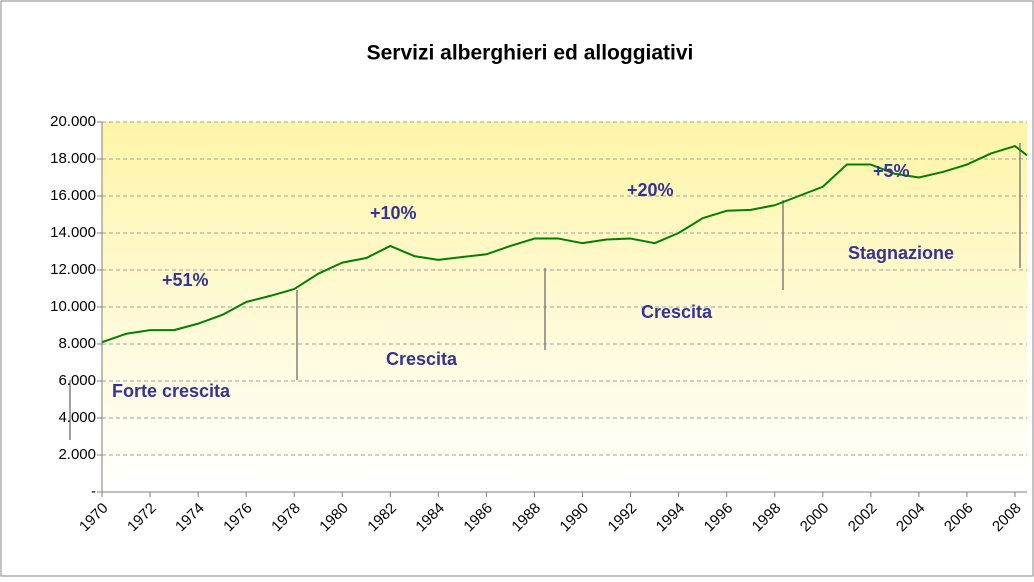 The image size is (1034, 582). Describe the element at coordinates (185, 280) in the screenshot. I see `annotation: +51%` at that location.